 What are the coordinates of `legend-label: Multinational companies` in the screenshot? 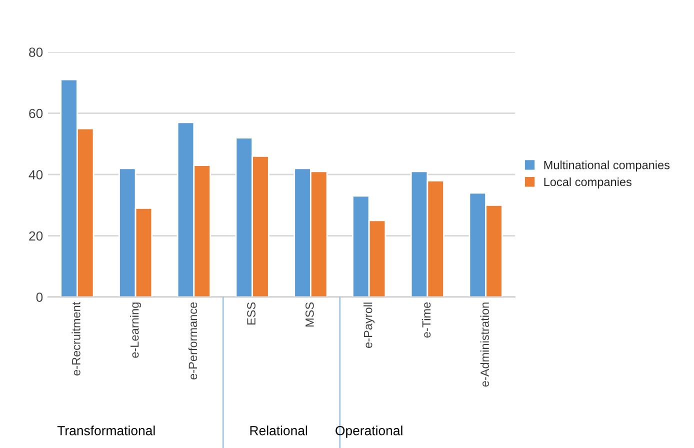 It's located at (607, 166).